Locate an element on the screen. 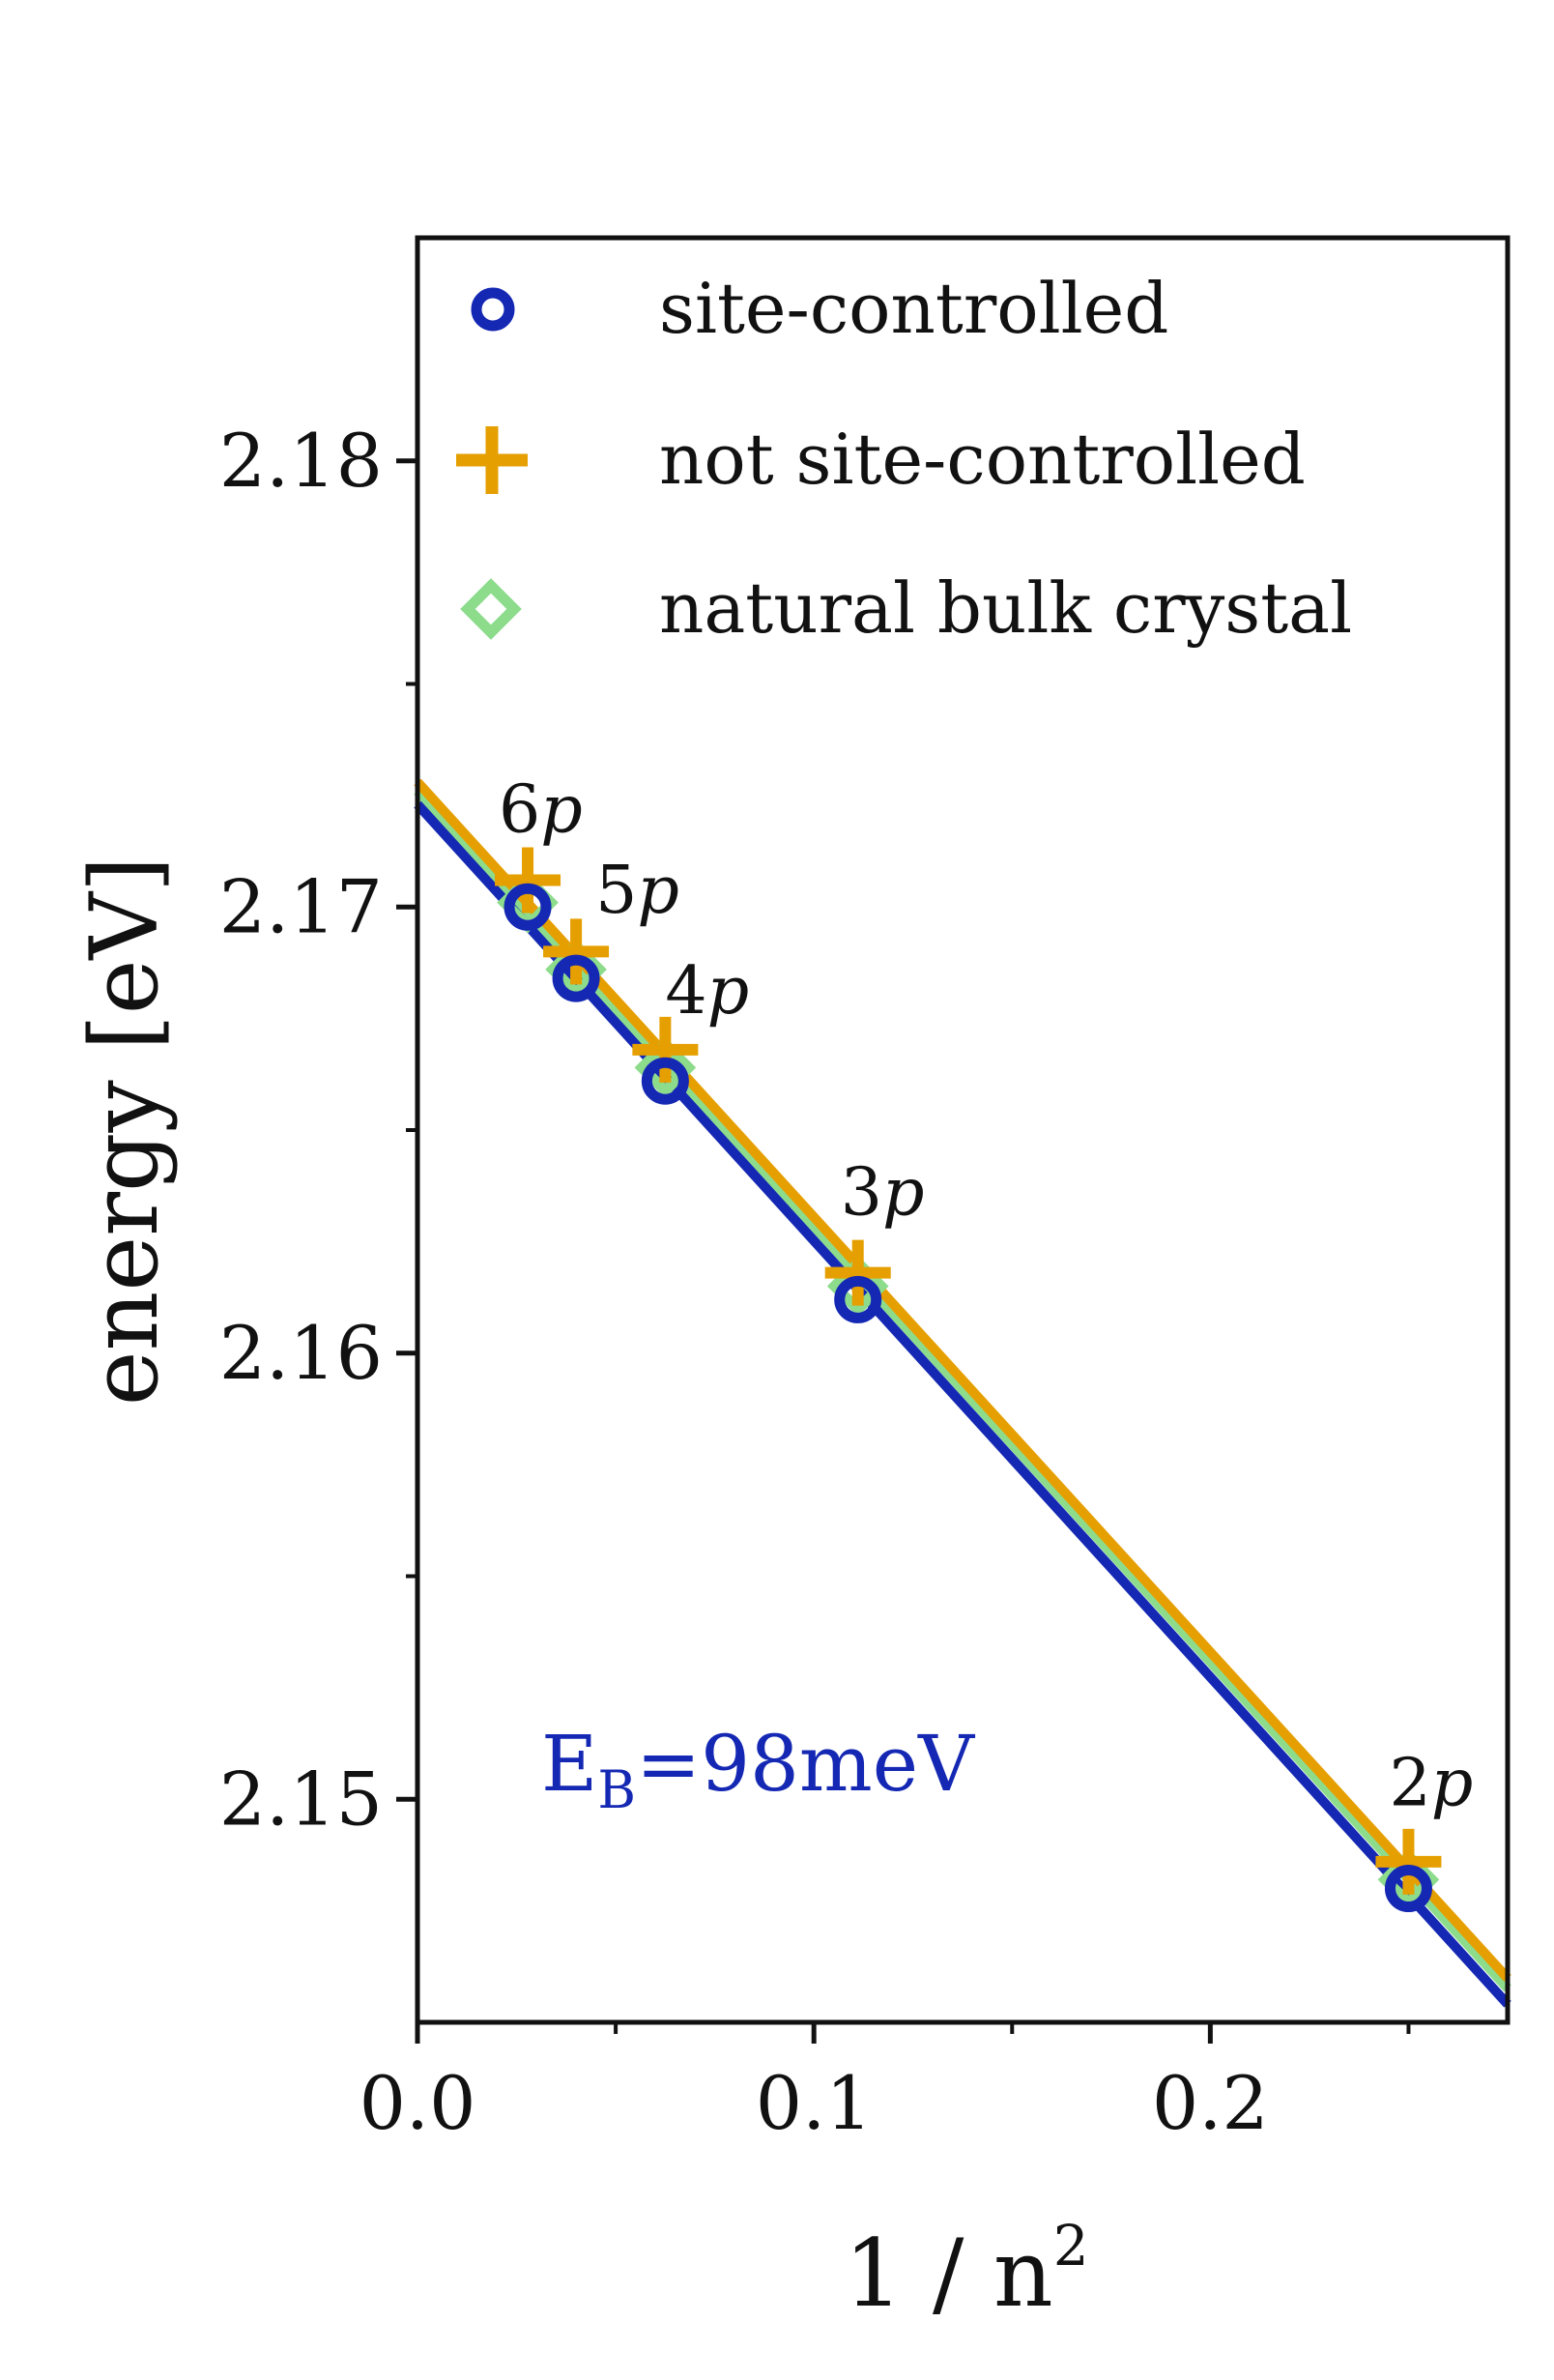  point-label-number: 2 is located at coordinates (1409, 1784).